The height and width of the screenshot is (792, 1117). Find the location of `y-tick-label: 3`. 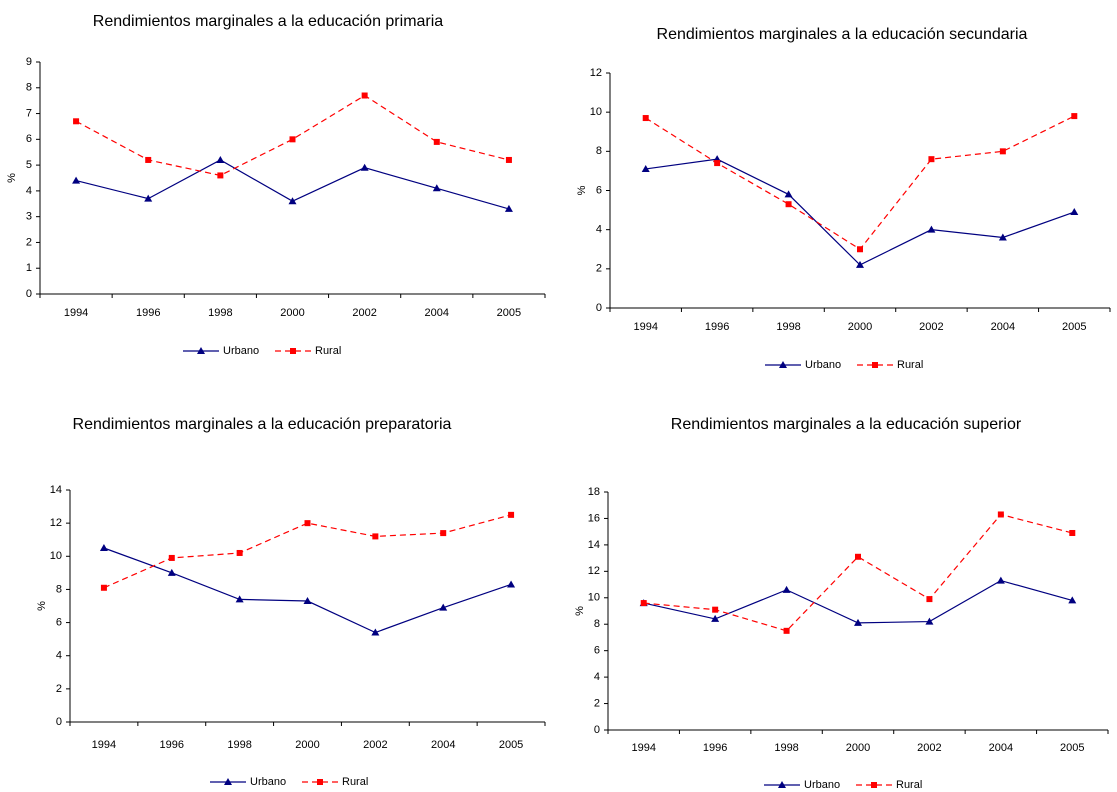

y-tick-label: 3 is located at coordinates (29, 217).